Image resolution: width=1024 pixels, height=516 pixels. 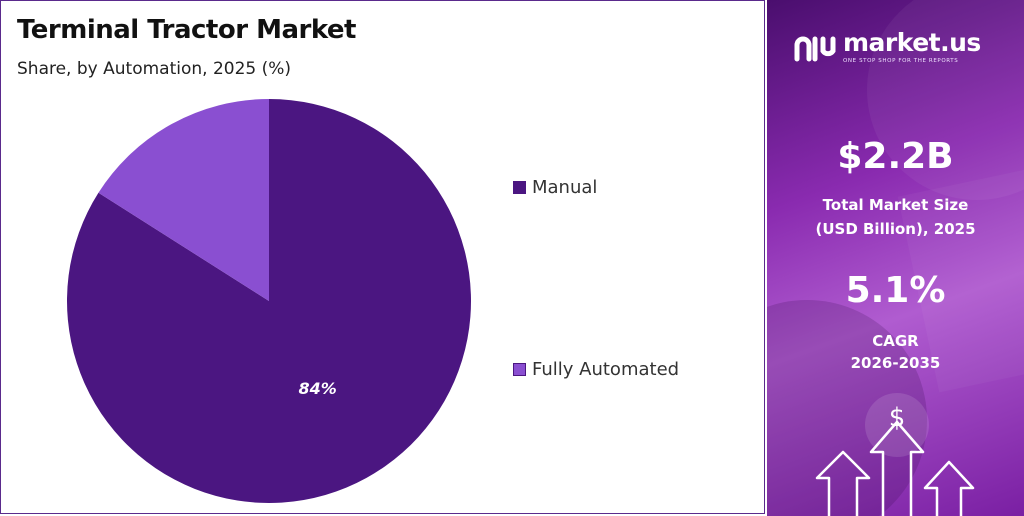 What do you see at coordinates (895, 205) in the screenshot?
I see `market-size-label-line1: Total Market Size` at bounding box center [895, 205].